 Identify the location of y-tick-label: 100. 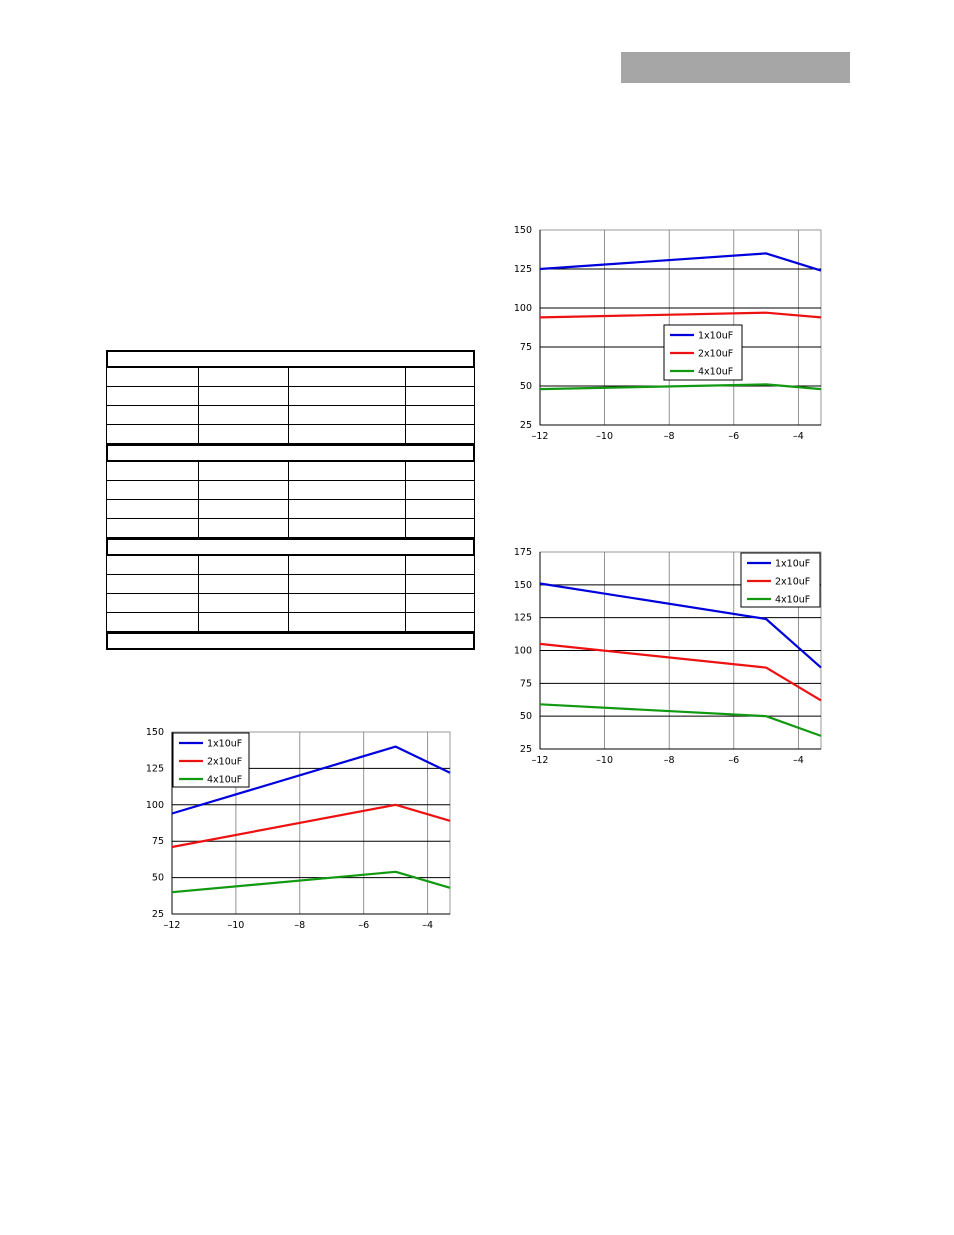
(523, 308).